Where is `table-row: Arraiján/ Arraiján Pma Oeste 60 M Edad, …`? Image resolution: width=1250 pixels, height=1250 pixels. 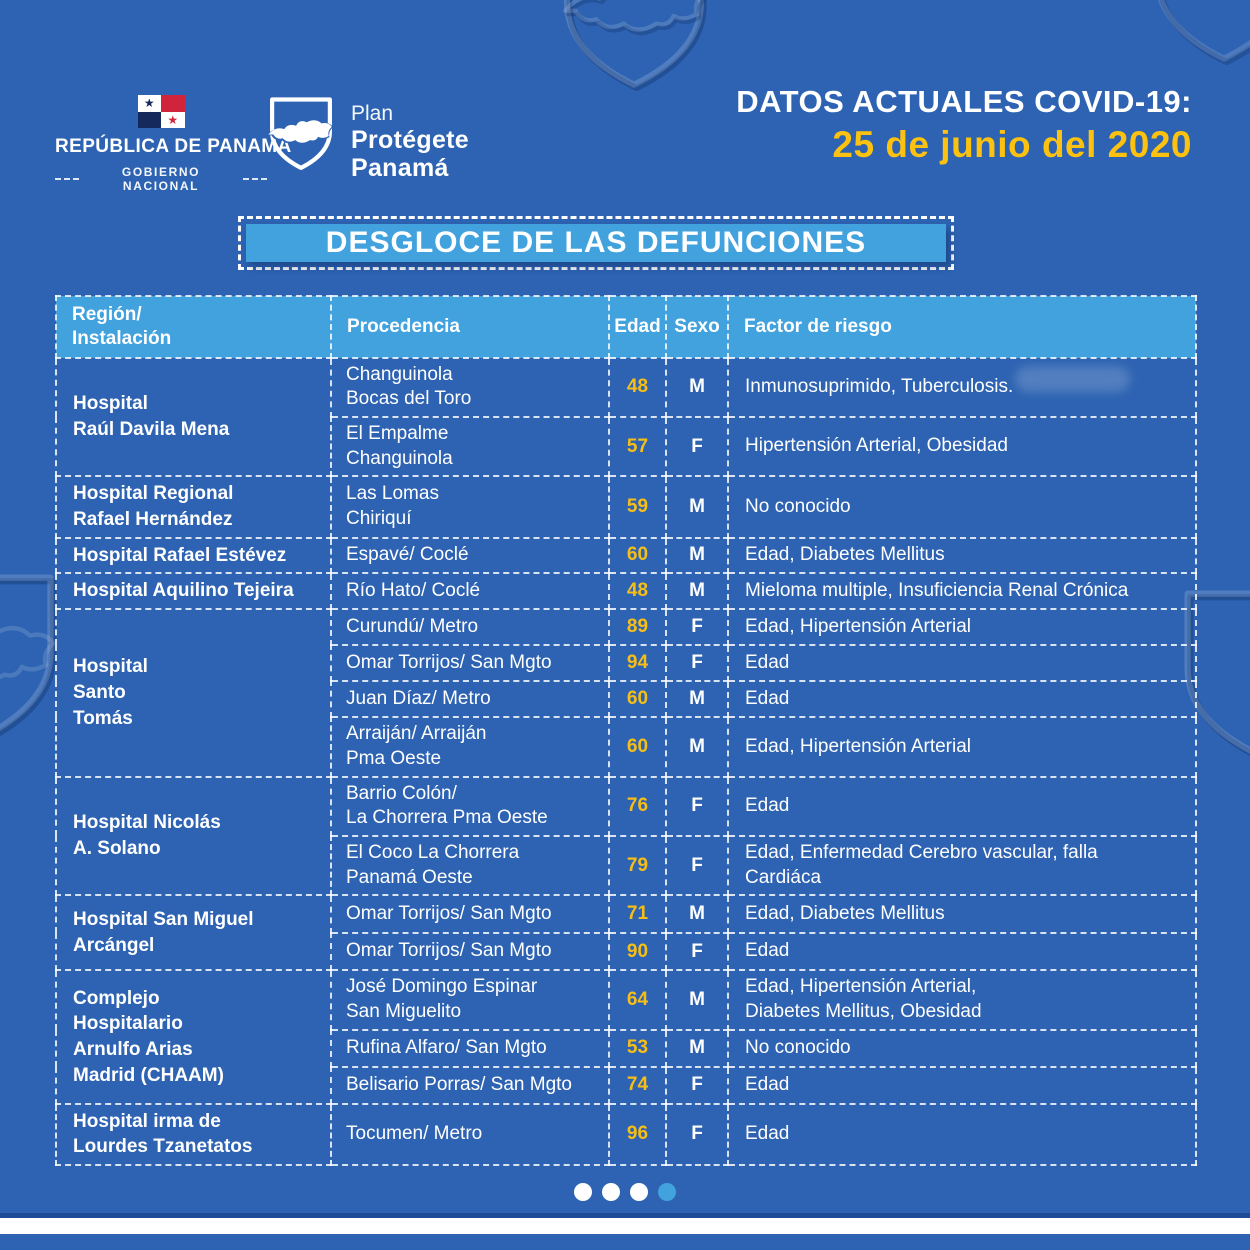
table-row: Arraiján/ Arraiján Pma Oeste 60 M Edad, … is located at coordinates (626, 747).